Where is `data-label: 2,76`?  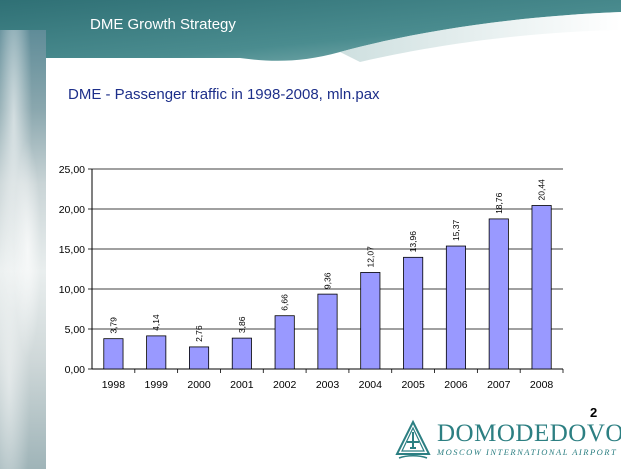 data-label: 2,76 is located at coordinates (199, 333).